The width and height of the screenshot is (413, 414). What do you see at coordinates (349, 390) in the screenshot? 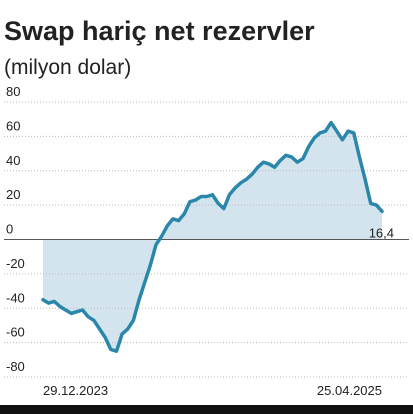
I see `x-tick-label: 25.04.2025` at bounding box center [349, 390].